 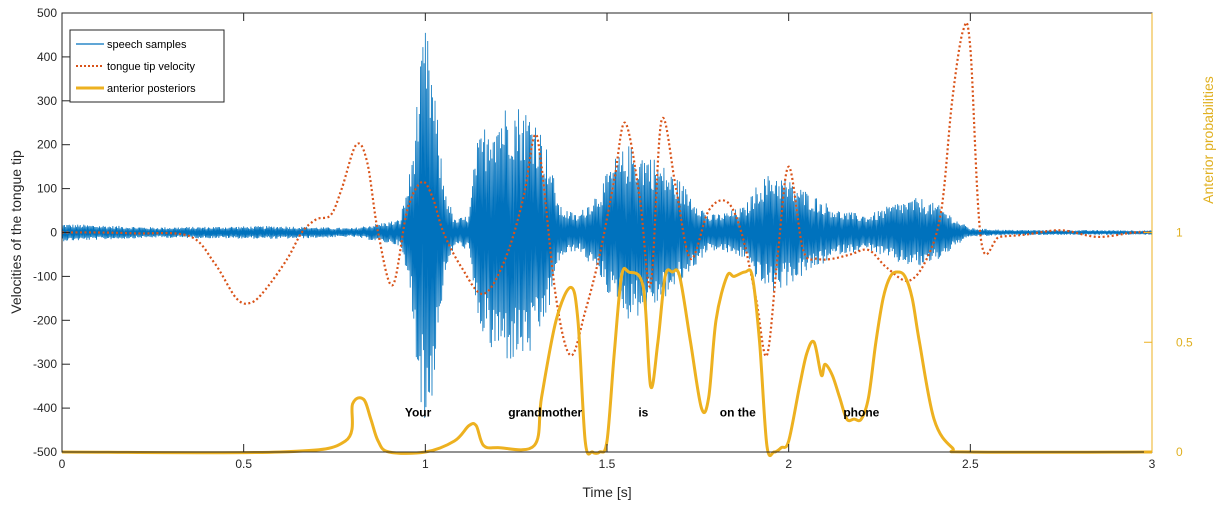 I want to click on x-tick-label: 1.5, so click(x=607, y=464).